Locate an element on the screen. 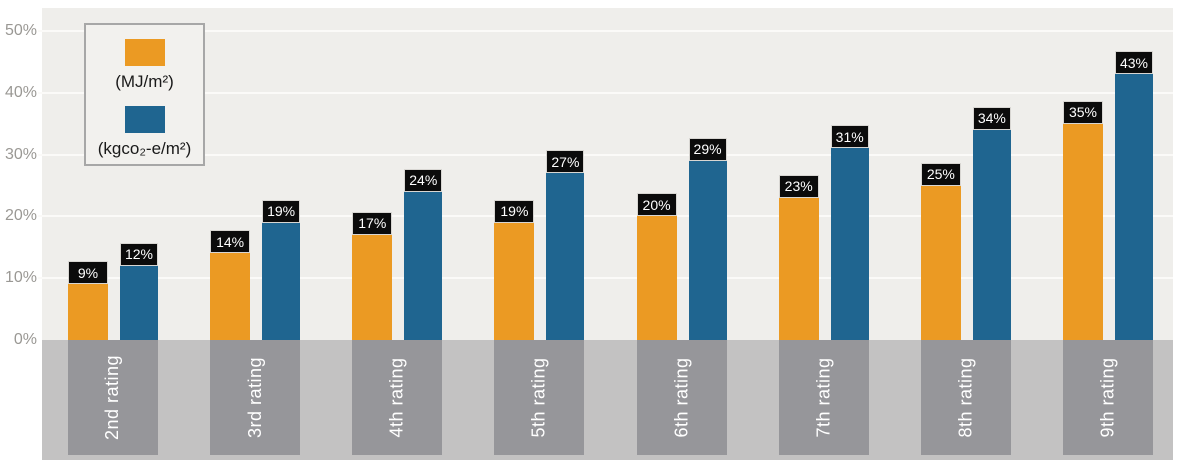  category-column: 7th rating is located at coordinates (823, 397).